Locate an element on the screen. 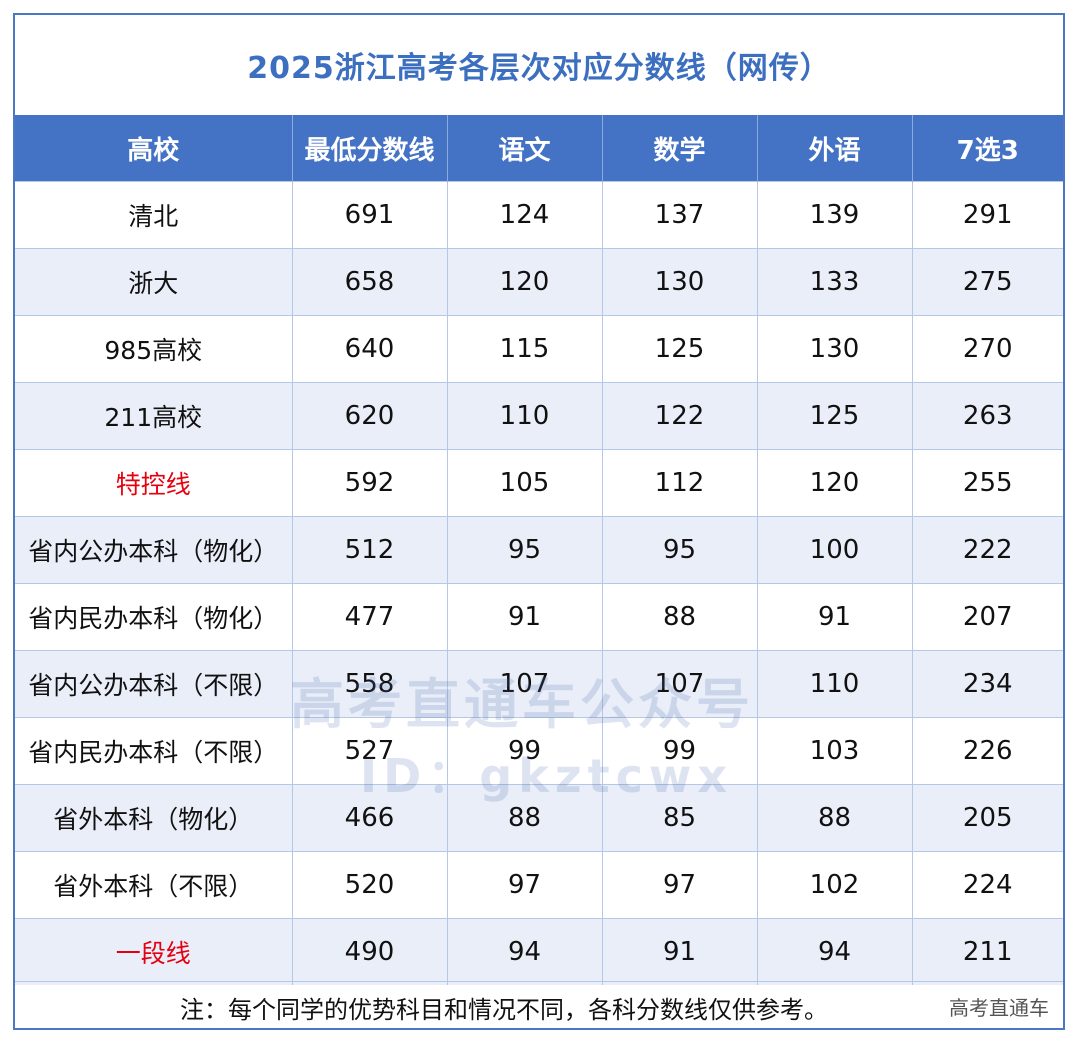 Image resolution: width=1080 pixels, height=1045 pixels. school-tier-cell: 清北 is located at coordinates (154, 215).